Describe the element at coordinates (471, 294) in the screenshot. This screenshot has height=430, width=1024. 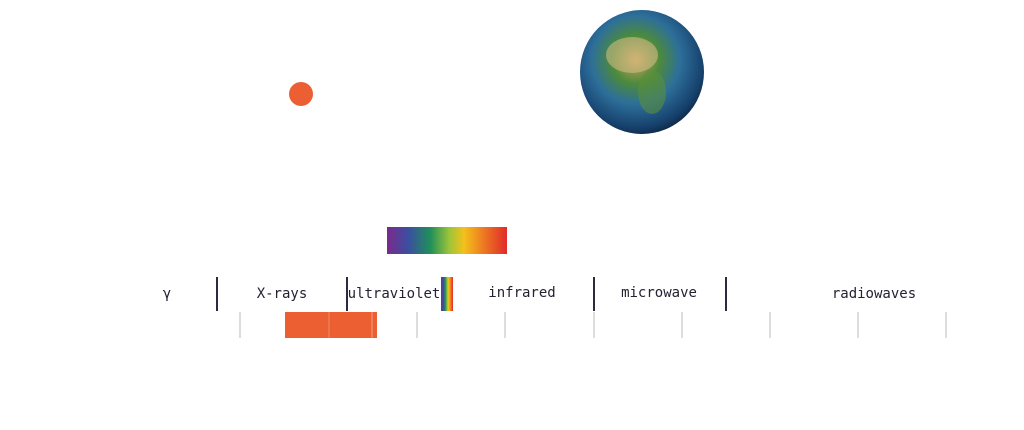
I see `band-separators` at that location.